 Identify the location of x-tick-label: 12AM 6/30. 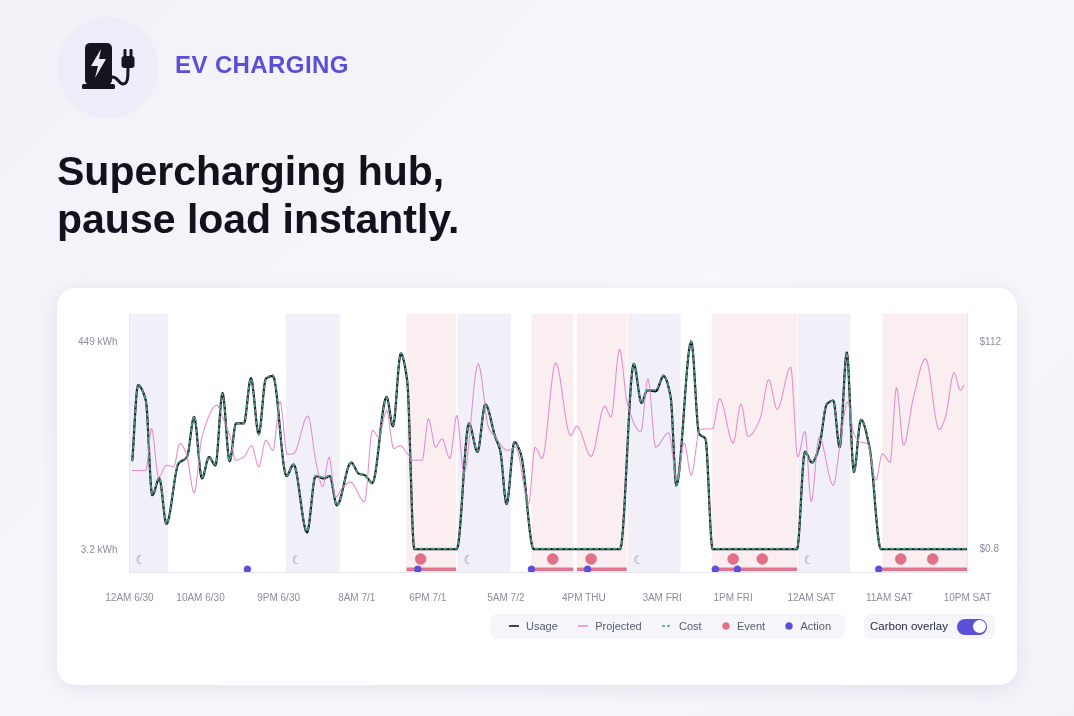
(130, 597).